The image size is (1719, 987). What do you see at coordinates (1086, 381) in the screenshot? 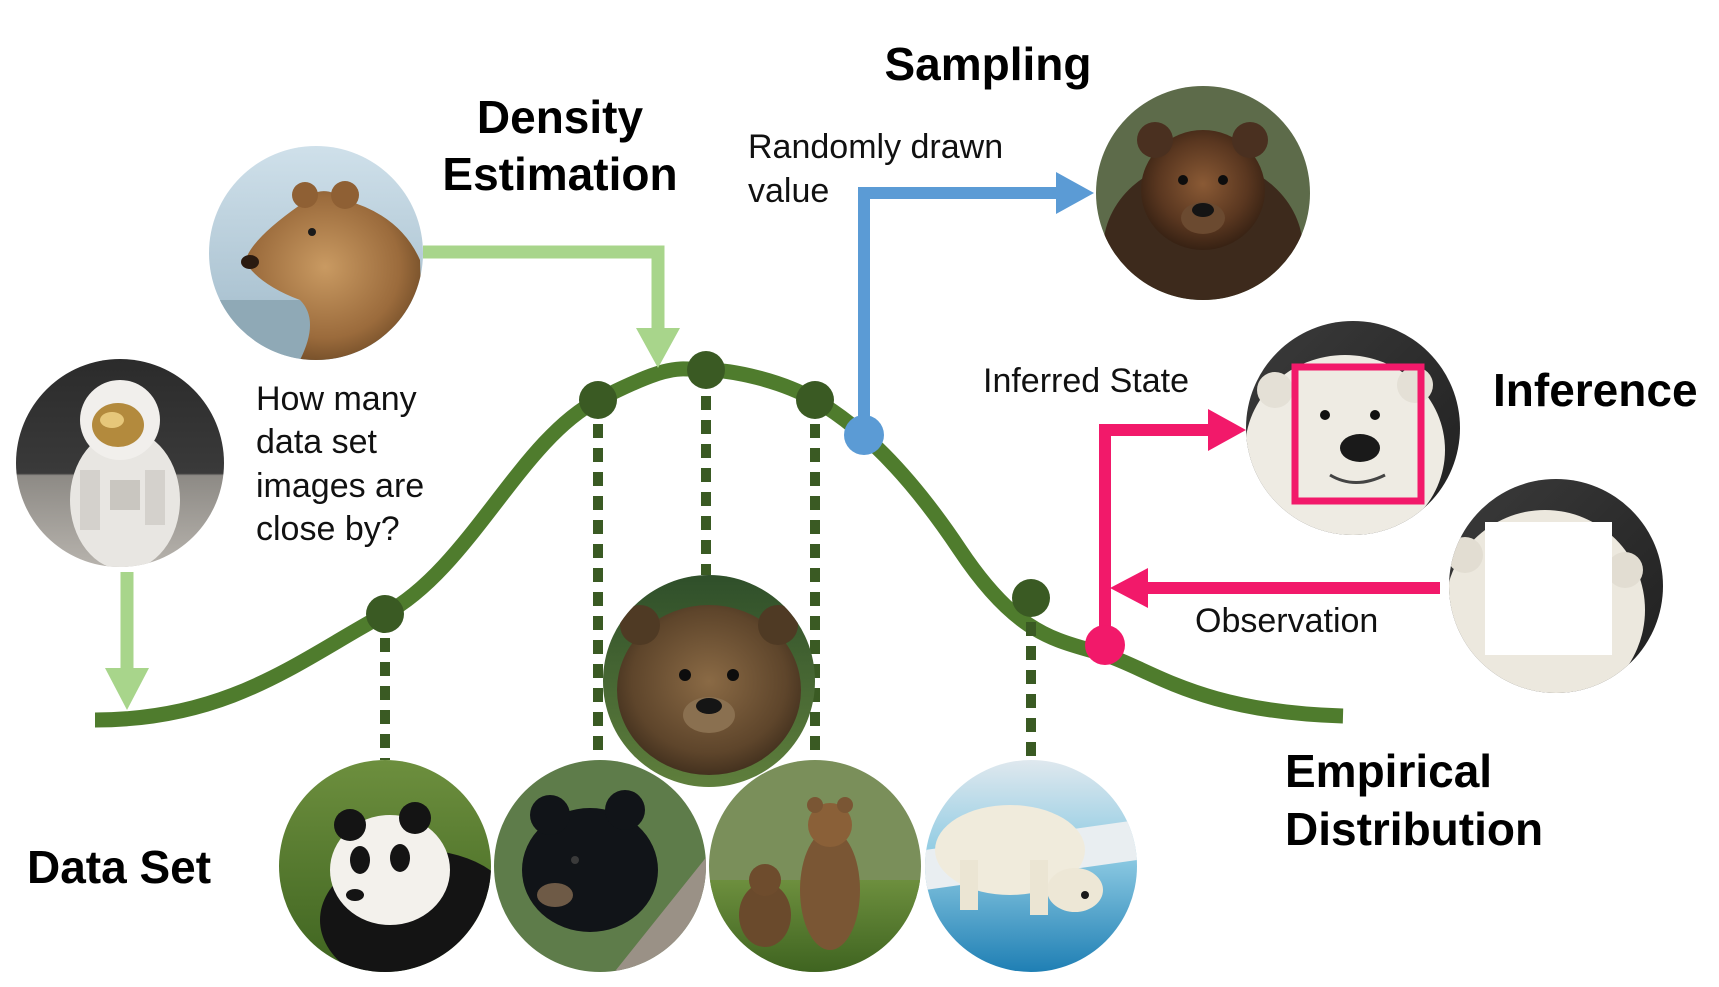
I see `caption-inferred-state: Inferred State` at bounding box center [1086, 381].